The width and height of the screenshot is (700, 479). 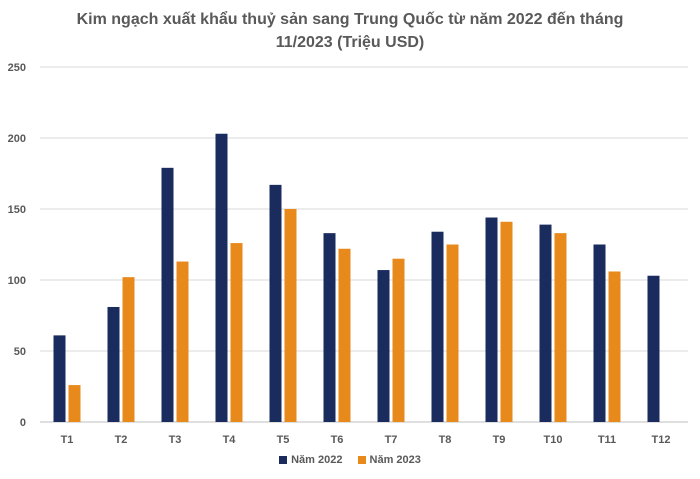 What do you see at coordinates (59, 378) in the screenshot?
I see `bar-2022-t1` at bounding box center [59, 378].